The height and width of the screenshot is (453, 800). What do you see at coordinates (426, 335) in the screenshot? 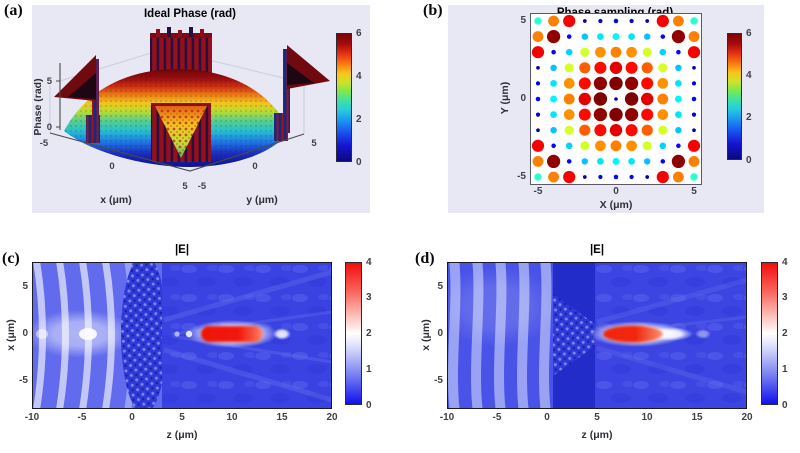
I see `d-y-axis-label: x (μm)` at bounding box center [426, 335].